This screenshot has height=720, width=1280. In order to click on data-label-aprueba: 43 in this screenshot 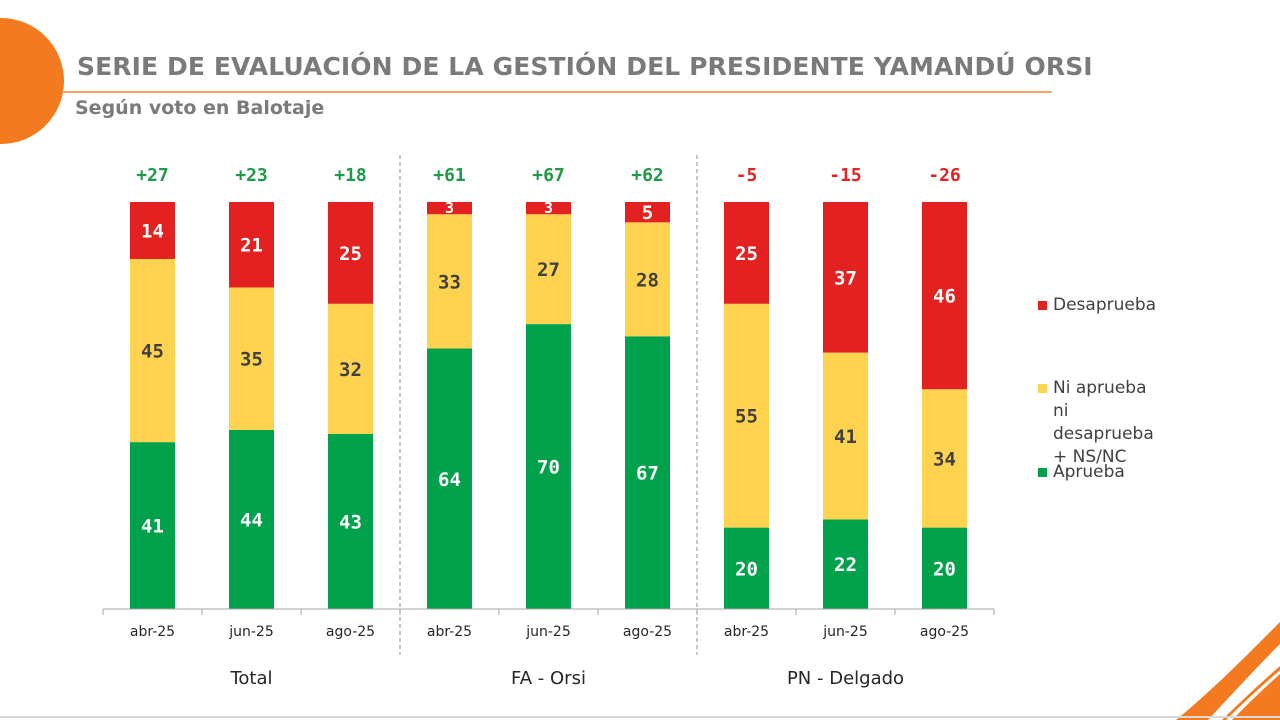, I will do `click(350, 522)`.